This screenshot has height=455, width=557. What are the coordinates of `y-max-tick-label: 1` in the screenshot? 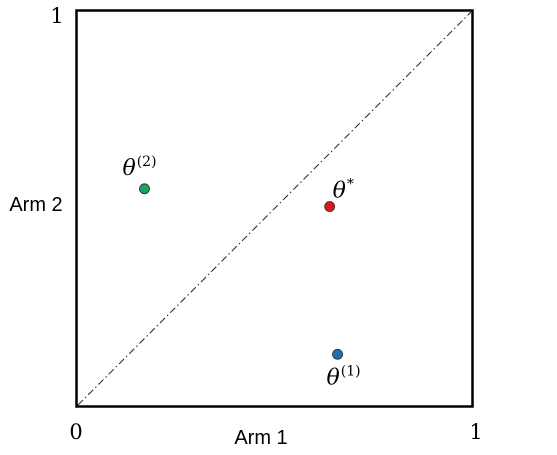 It's located at (56, 16).